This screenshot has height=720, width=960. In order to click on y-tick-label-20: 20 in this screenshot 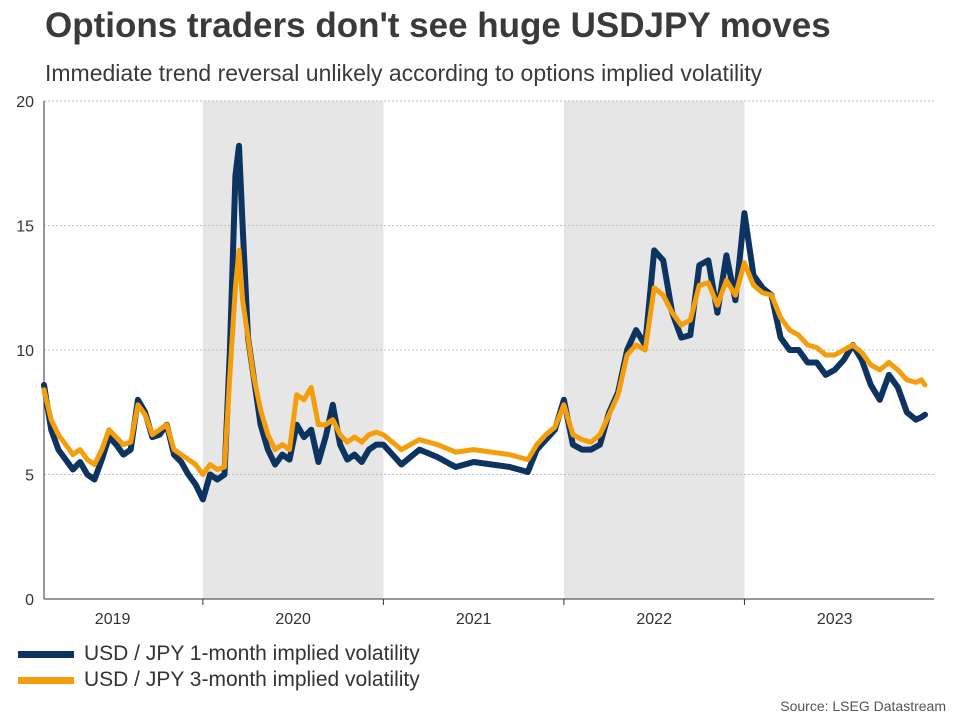, I will do `click(25, 102)`.